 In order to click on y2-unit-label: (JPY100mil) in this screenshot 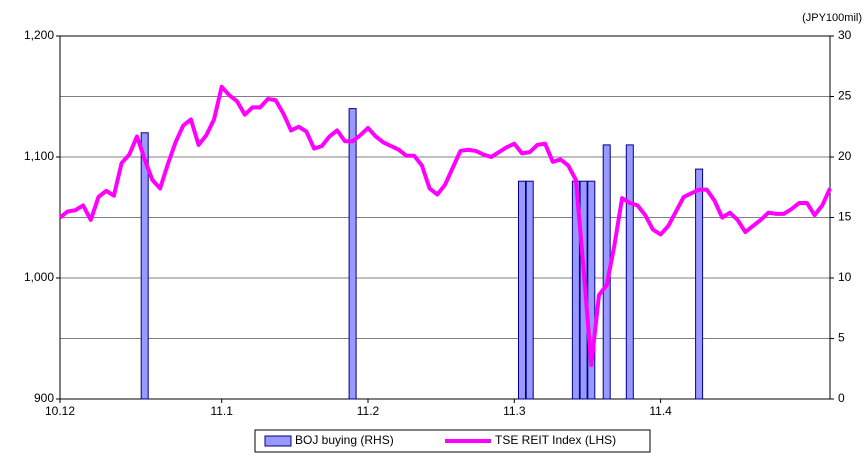, I will do `click(832, 18)`.